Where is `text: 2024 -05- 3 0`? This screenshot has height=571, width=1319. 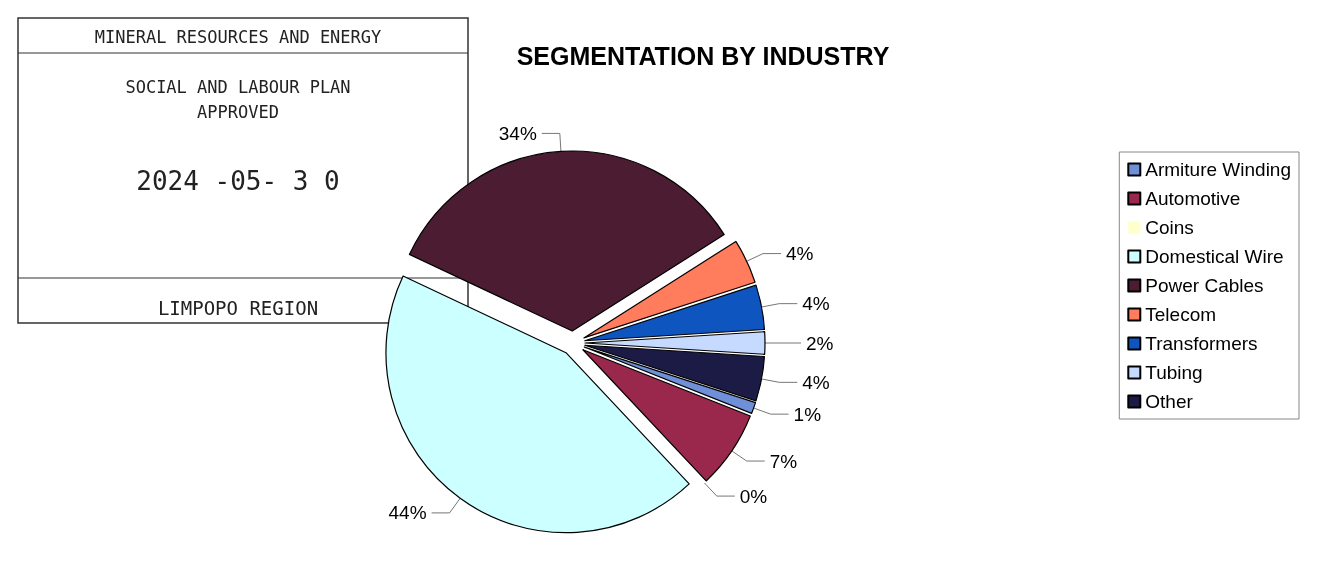 text: 2024 -05- 3 0 is located at coordinates (238, 181).